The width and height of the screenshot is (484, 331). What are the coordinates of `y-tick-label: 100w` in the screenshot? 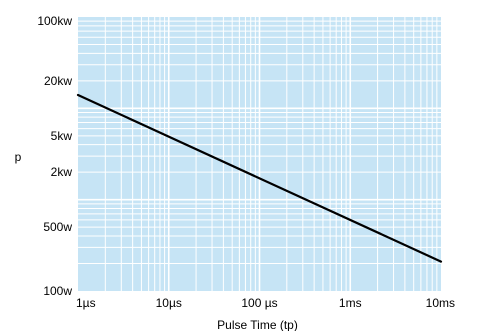 It's located at (57, 291).